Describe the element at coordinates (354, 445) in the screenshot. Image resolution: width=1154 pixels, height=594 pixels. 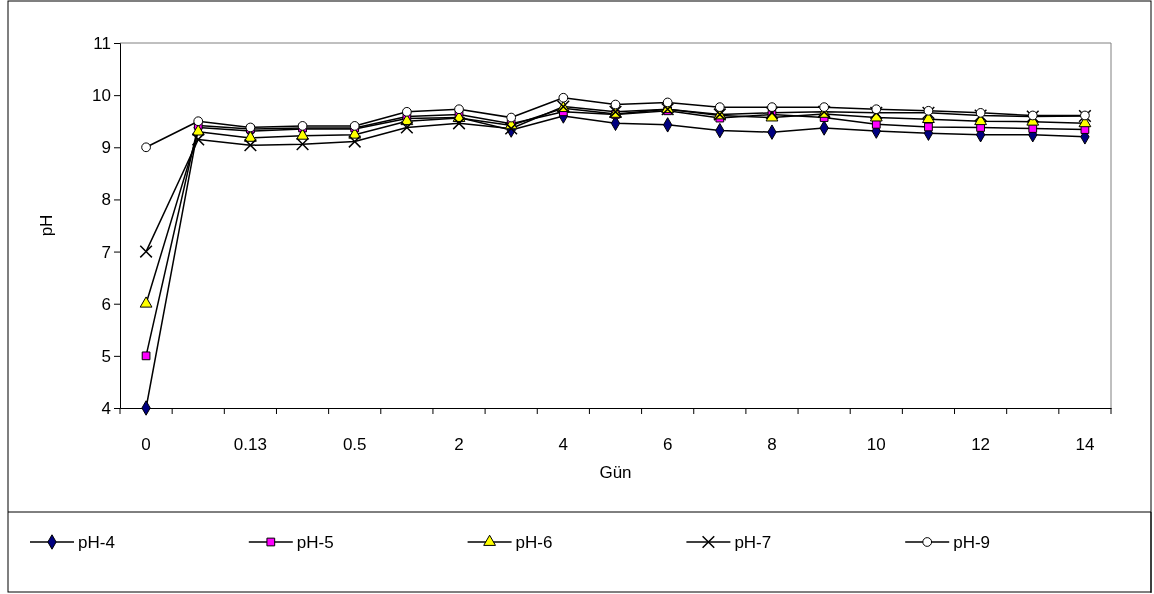
I see `x-tick-label: 0.5` at that location.